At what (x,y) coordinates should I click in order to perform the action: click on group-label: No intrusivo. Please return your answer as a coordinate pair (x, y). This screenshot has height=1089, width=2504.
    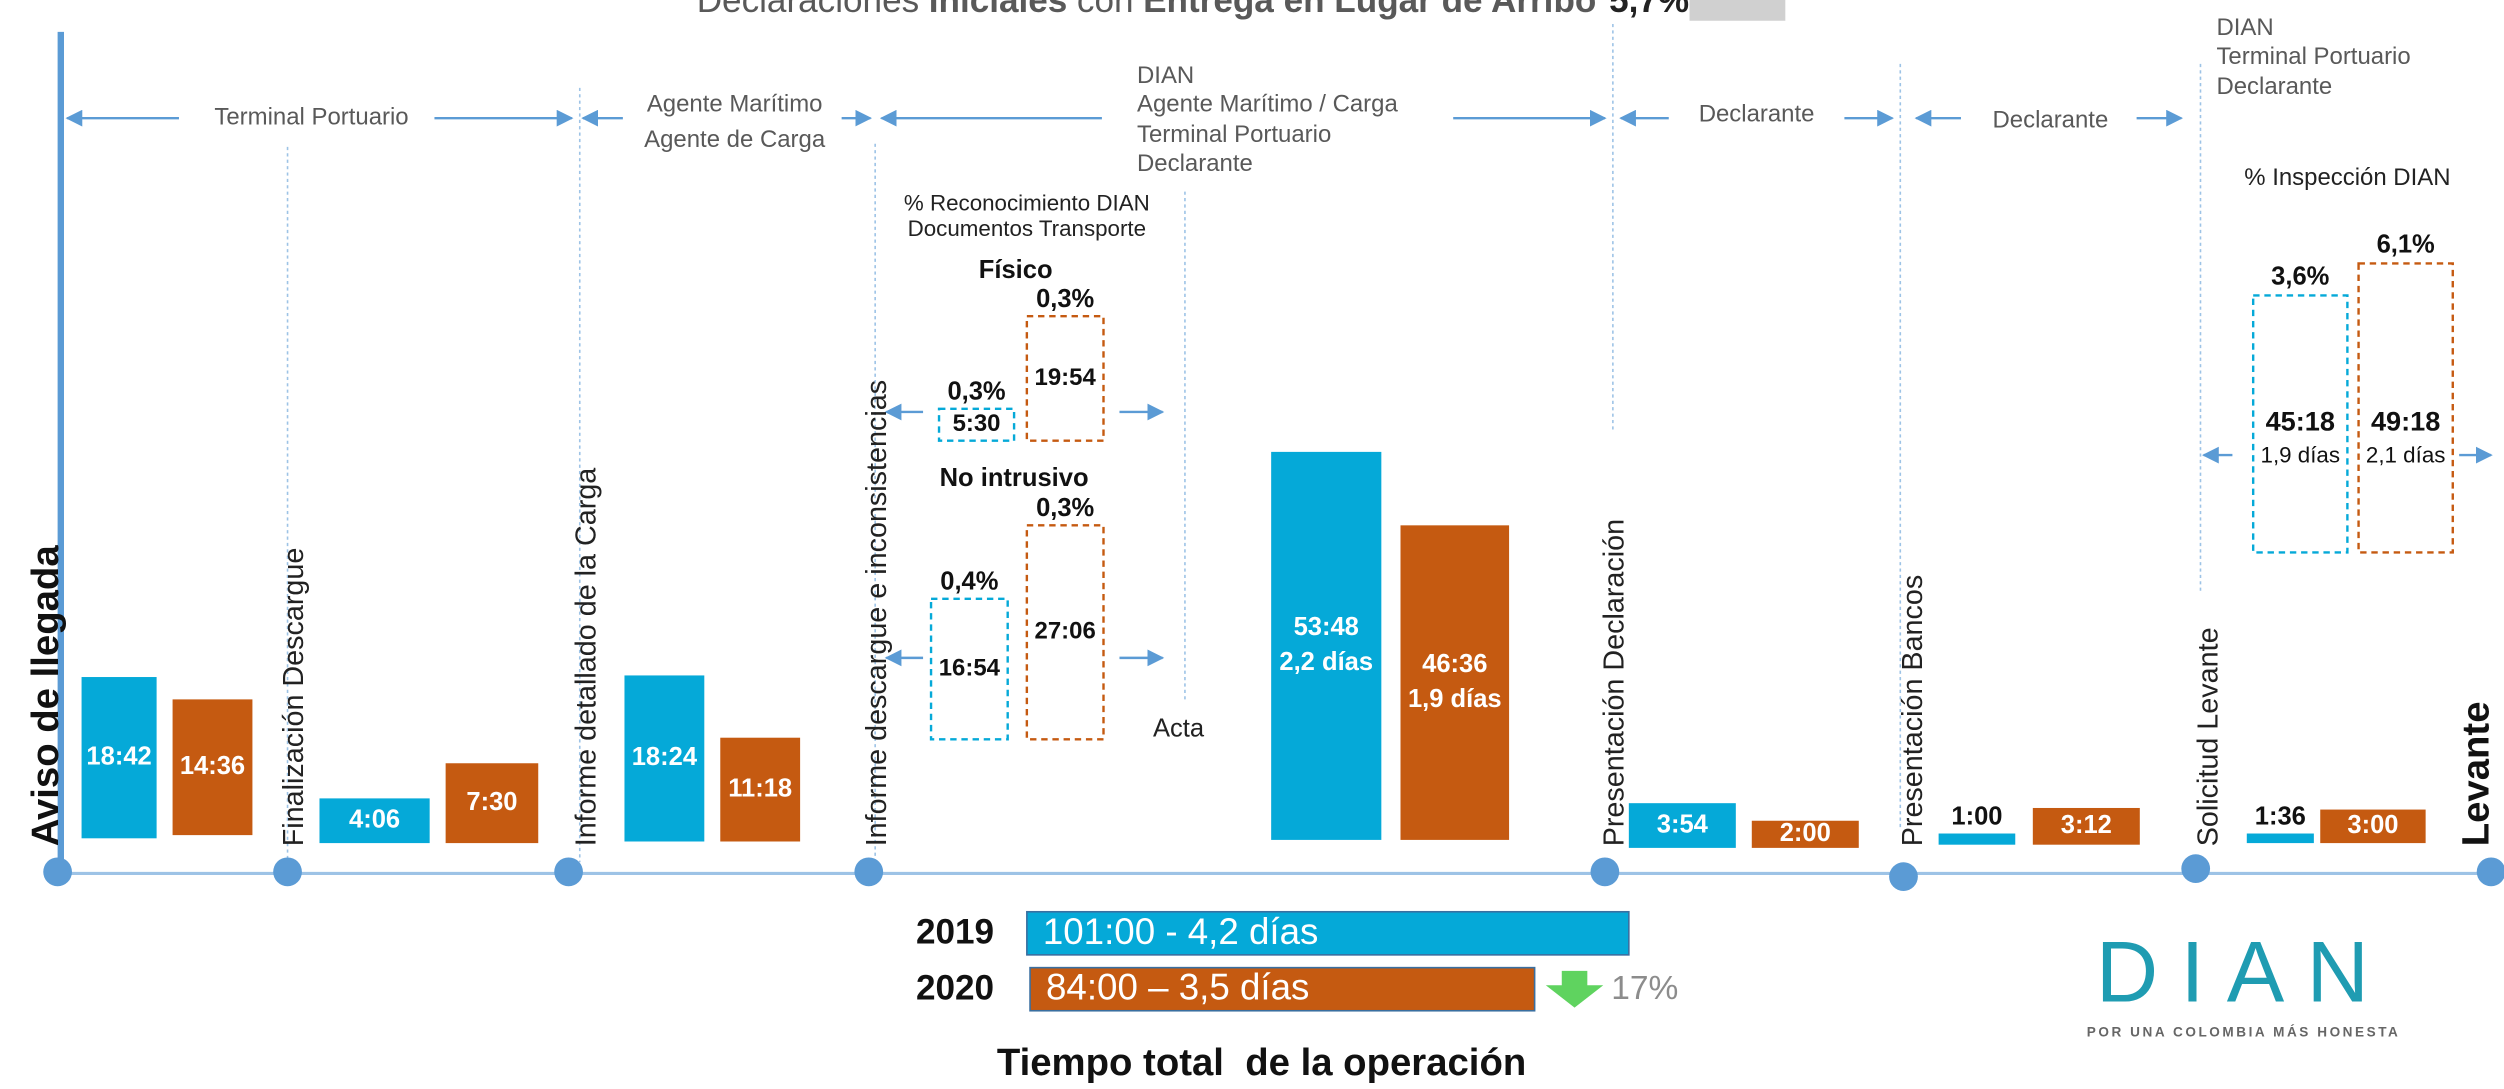
    Looking at the image, I should click on (1014, 478).